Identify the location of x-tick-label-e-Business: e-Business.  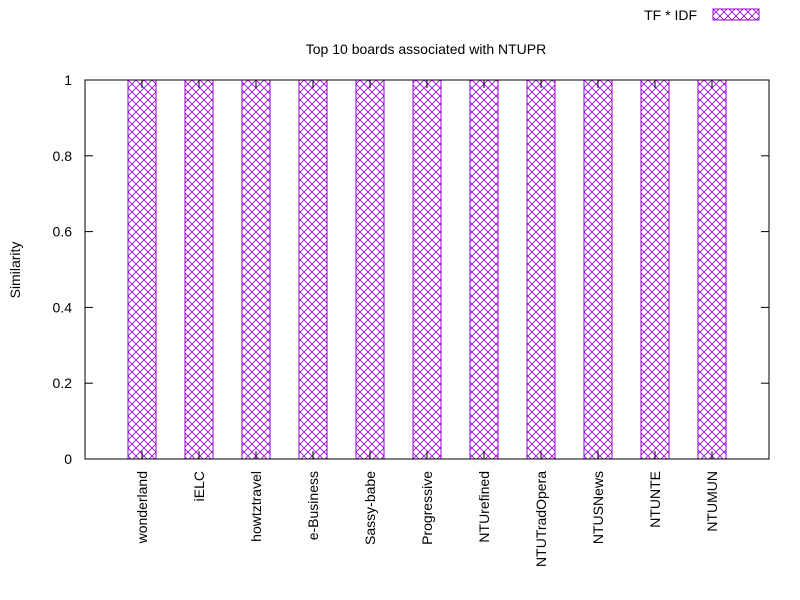
(313, 505).